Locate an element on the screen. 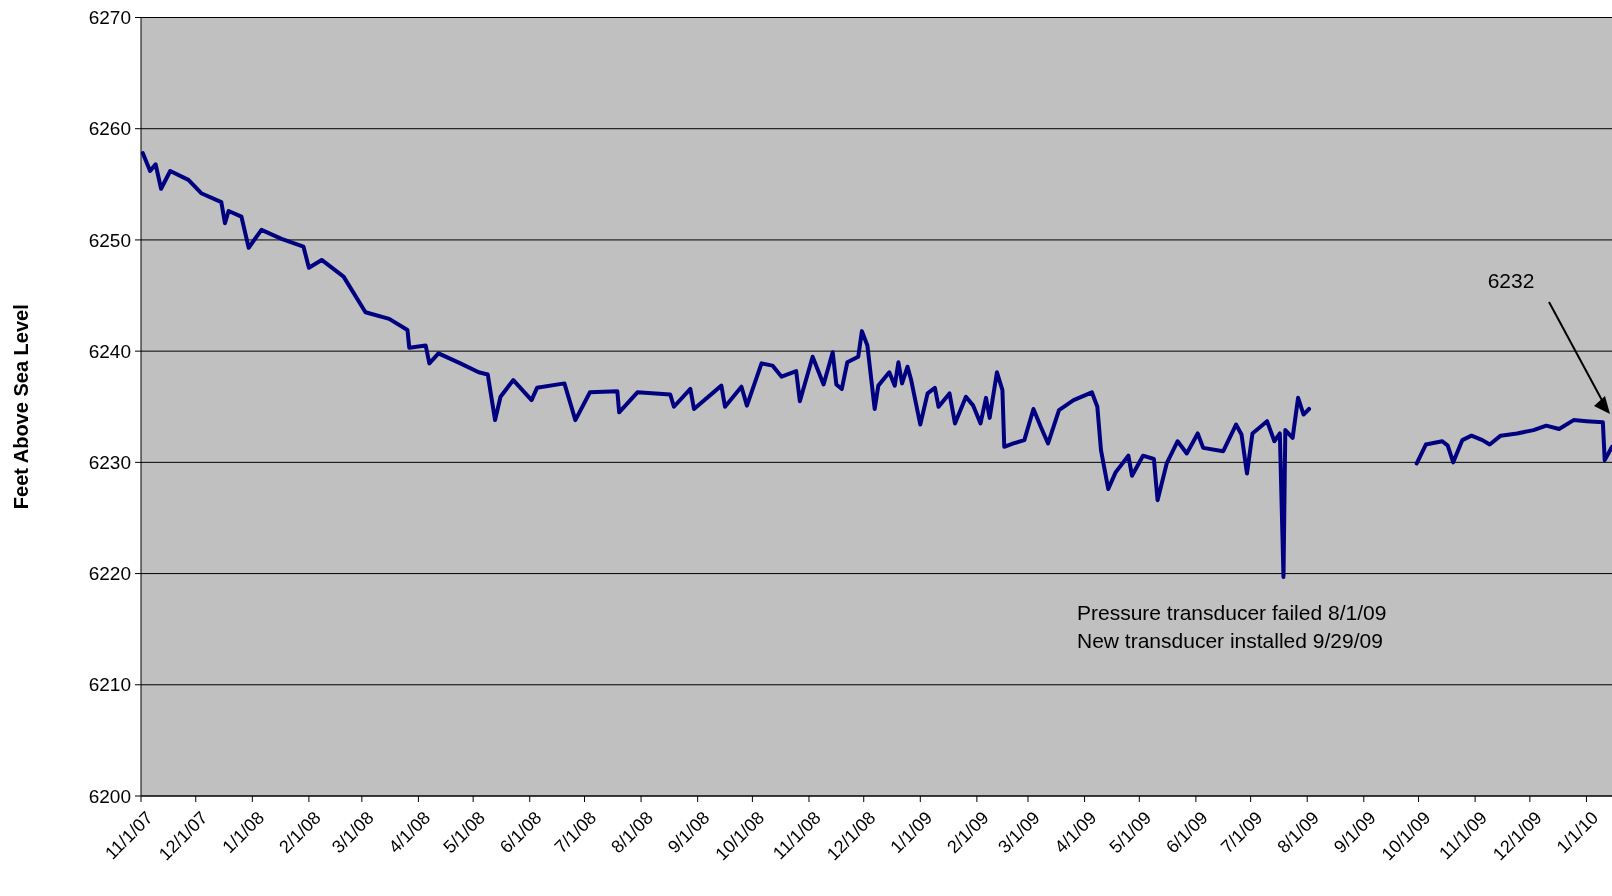 The image size is (1612, 896). y-tick-label: 6220 is located at coordinates (109, 574).